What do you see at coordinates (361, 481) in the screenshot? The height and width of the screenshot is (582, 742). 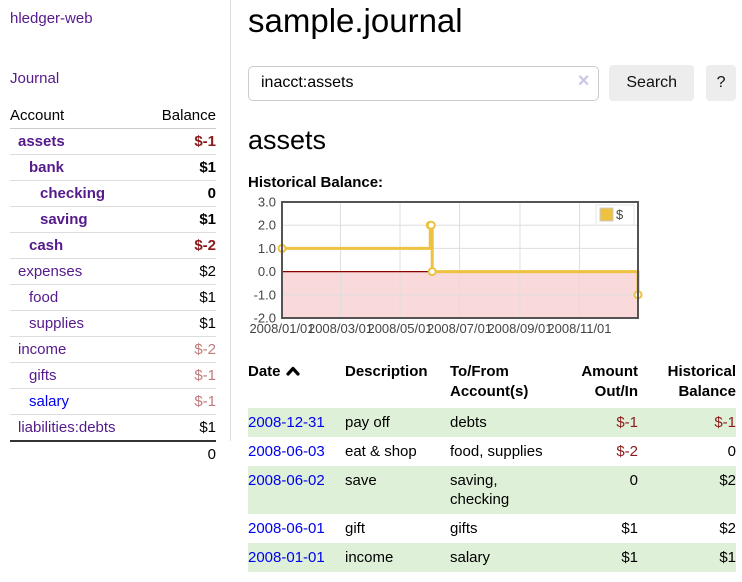 I see `transaction-description: save` at bounding box center [361, 481].